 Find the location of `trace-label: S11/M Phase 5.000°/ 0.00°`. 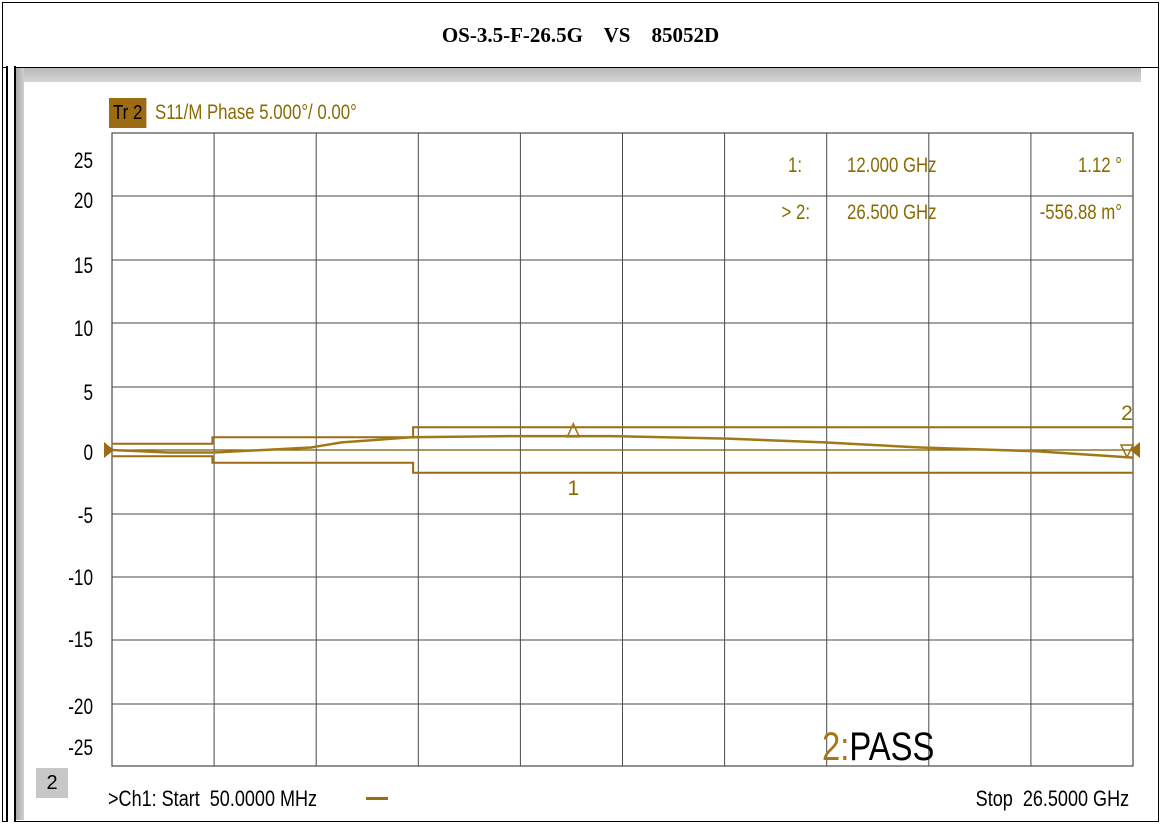

trace-label: S11/M Phase 5.000°/ 0.00° is located at coordinates (256, 112).